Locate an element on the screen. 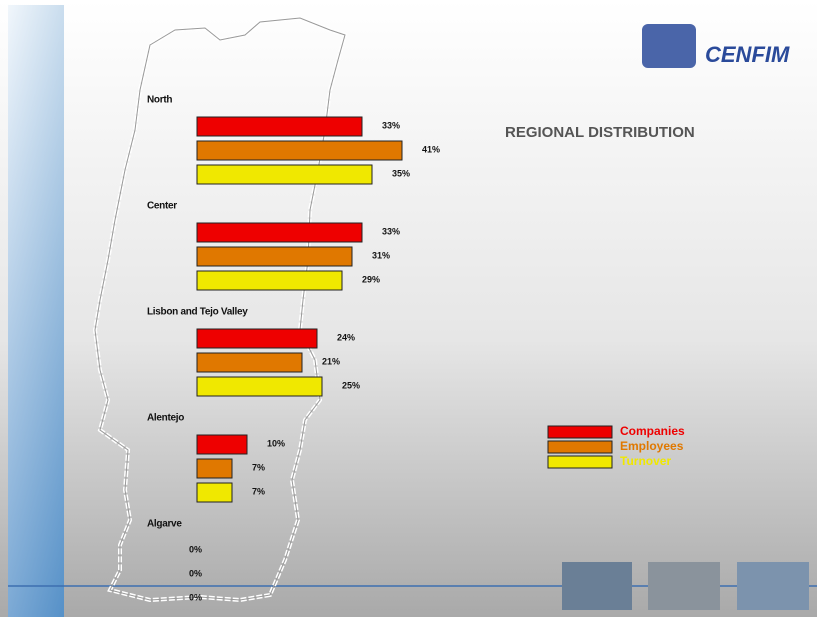 This screenshot has height=617, width=817. logo-text: CENFIM is located at coordinates (747, 54).